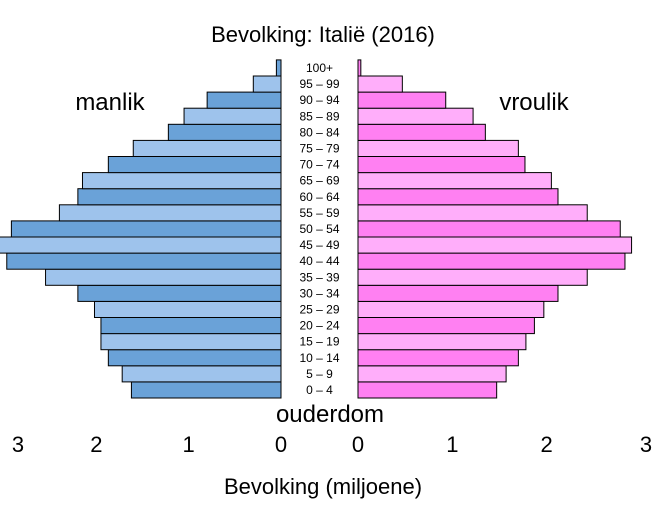 This screenshot has height=524, width=667. Describe the element at coordinates (110, 102) in the screenshot. I see `male-label: manlik` at that location.